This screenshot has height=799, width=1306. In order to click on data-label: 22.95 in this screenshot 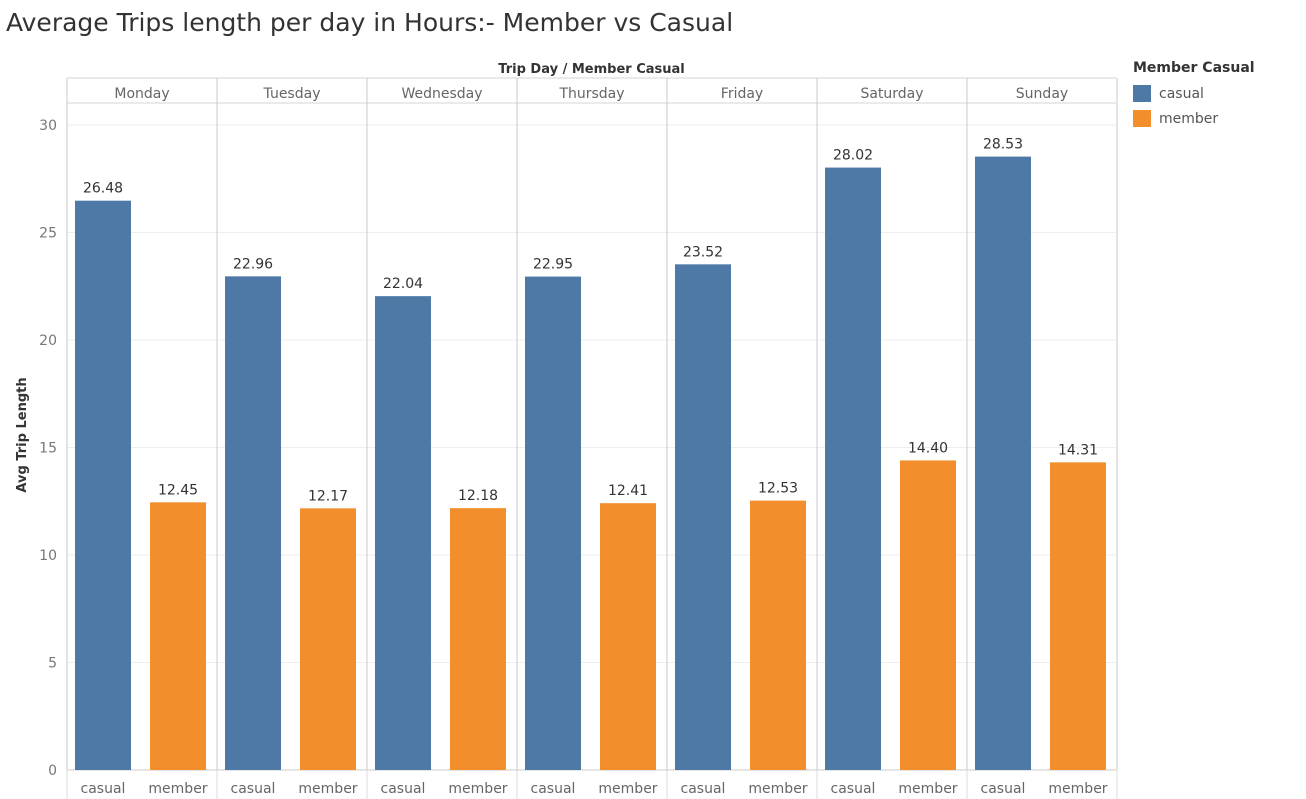, I will do `click(553, 265)`.